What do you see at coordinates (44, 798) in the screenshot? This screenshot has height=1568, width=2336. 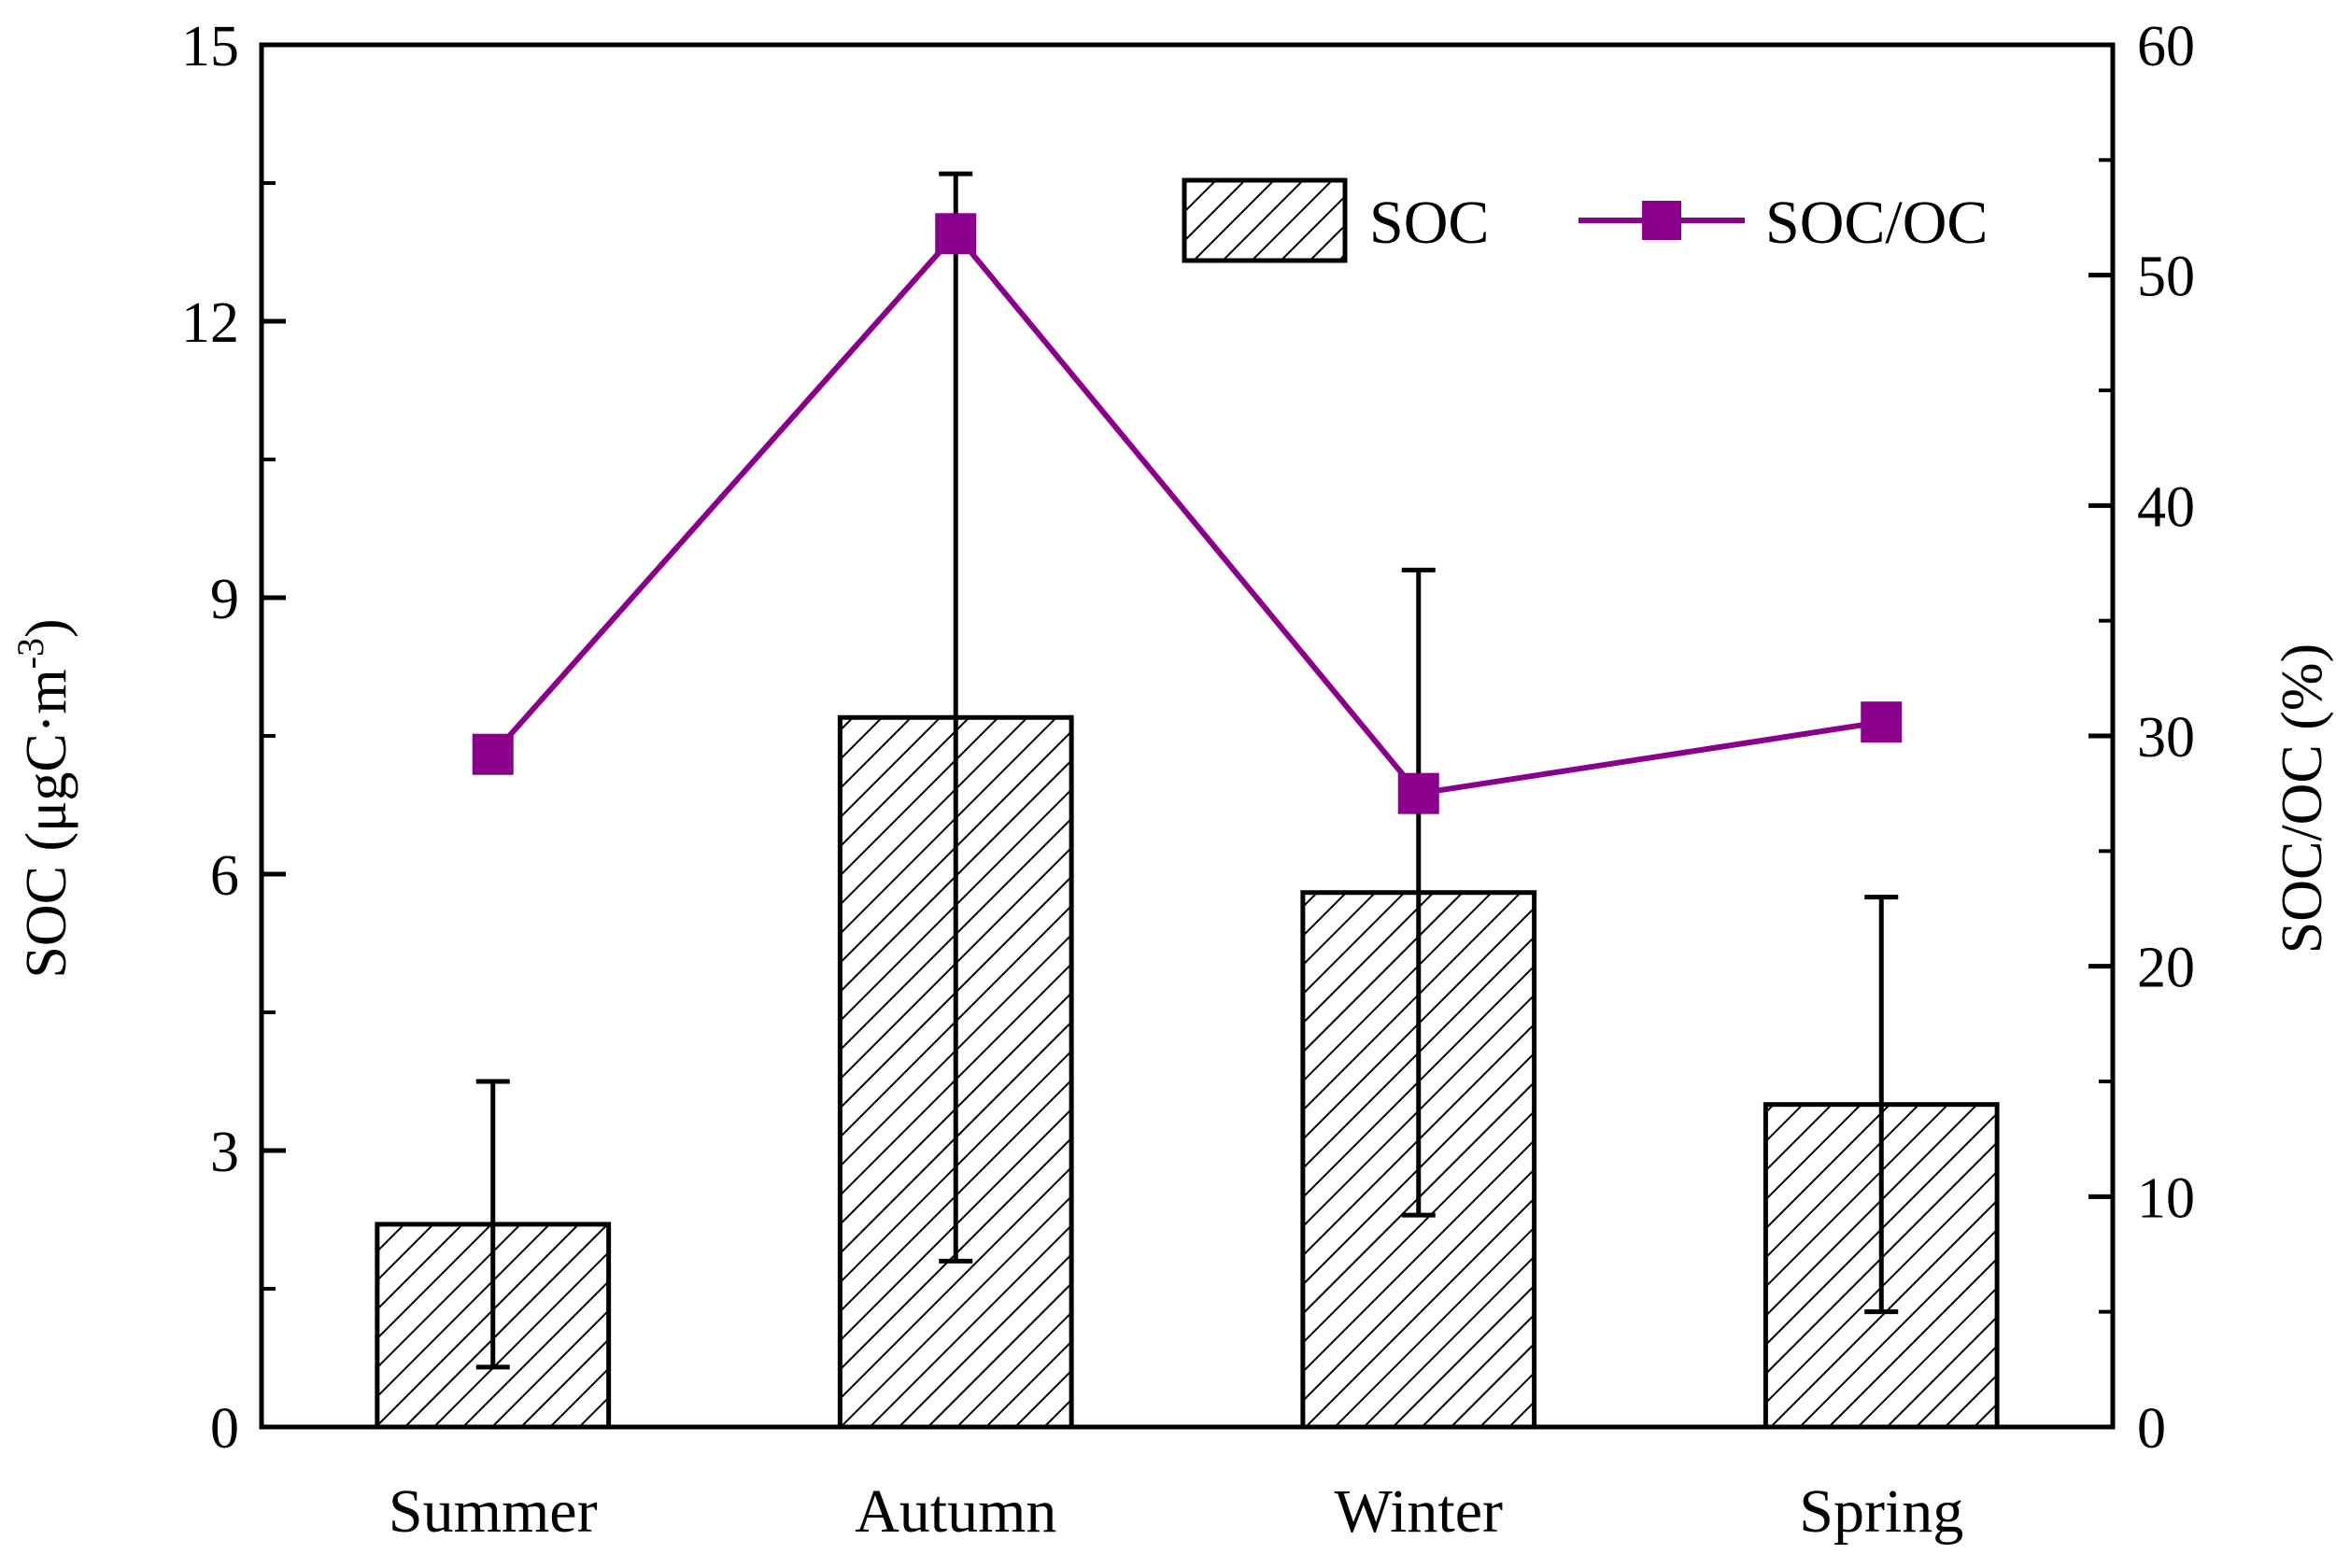 I see `left-axis-title: SOC (μgC·m-3)` at bounding box center [44, 798].